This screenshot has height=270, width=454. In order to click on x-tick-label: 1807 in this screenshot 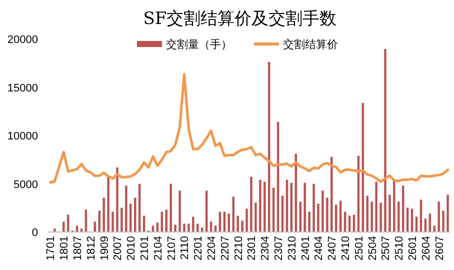, I will do `click(78, 248)`.